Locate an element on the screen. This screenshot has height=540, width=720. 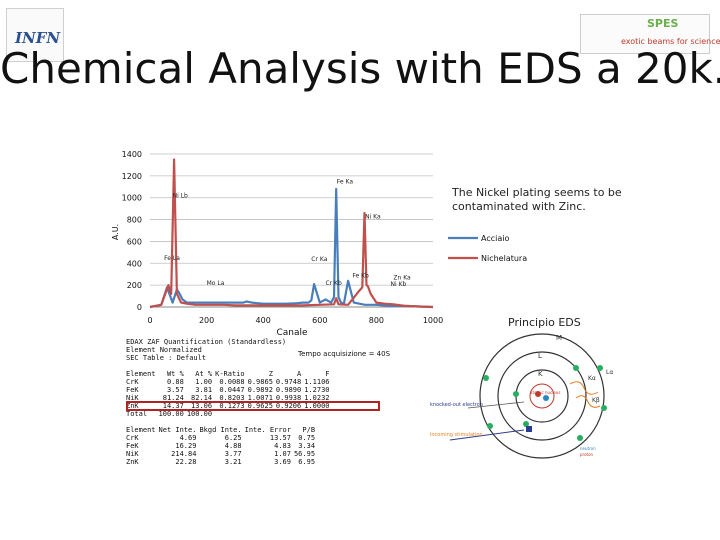
y-tick-label: 1000 is located at coordinates (132, 198).